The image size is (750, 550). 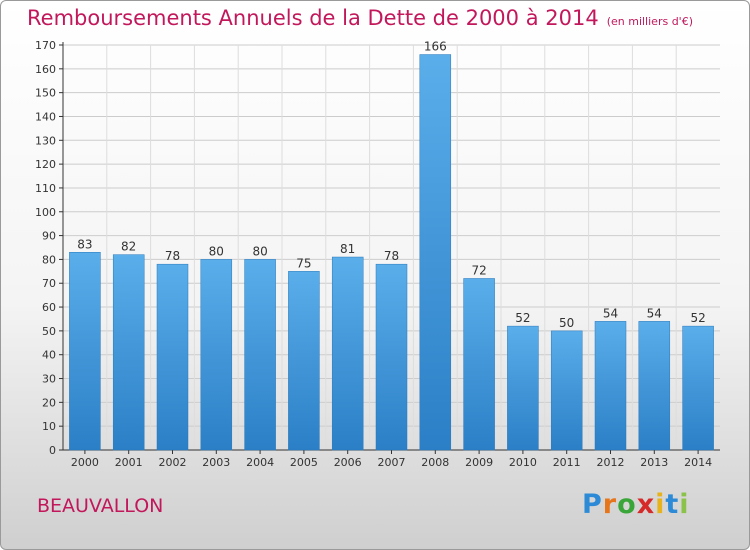 What do you see at coordinates (592, 504) in the screenshot?
I see `logo-letter: P` at bounding box center [592, 504].